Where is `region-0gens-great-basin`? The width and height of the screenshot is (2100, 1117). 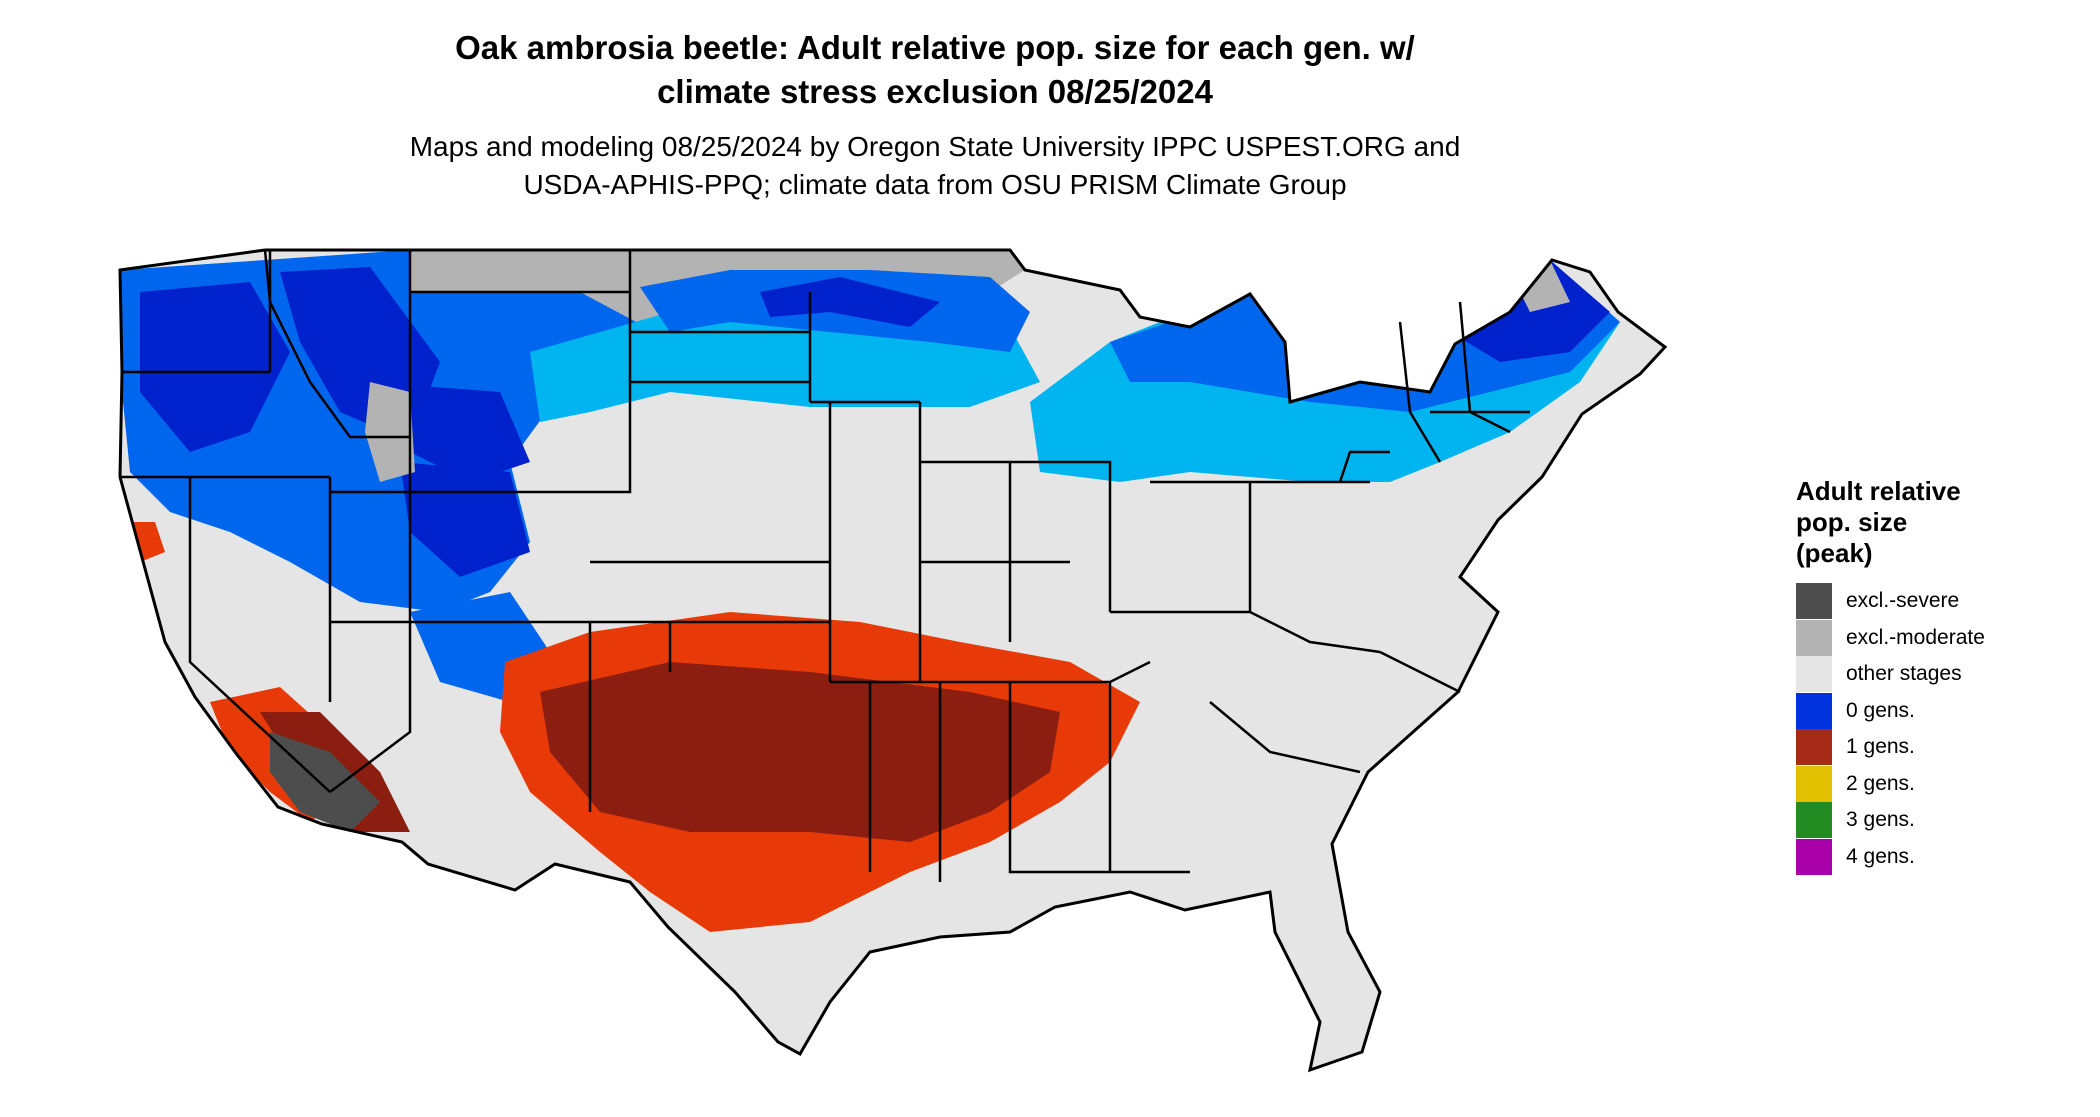
region-0gens-great-basin is located at coordinates (305, 507).